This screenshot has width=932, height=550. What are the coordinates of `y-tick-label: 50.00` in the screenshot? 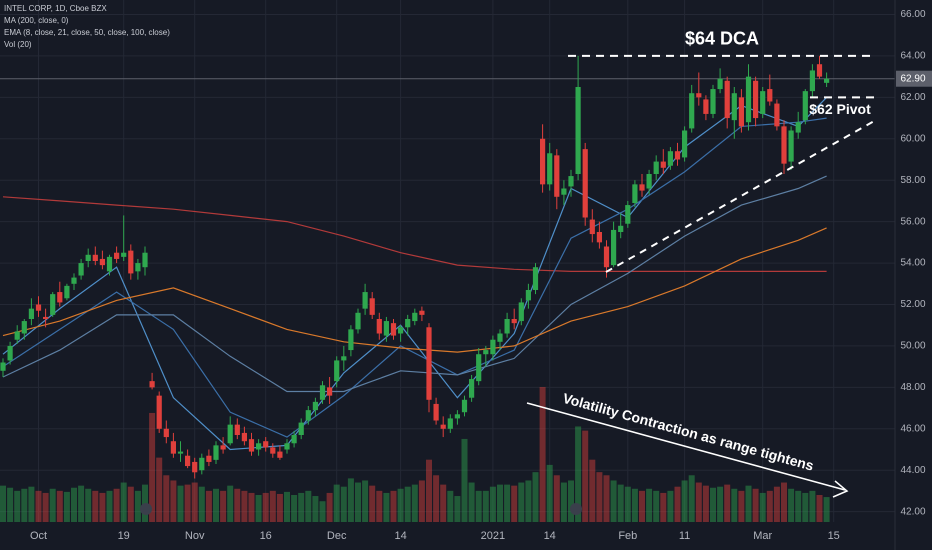 It's located at (912, 346).